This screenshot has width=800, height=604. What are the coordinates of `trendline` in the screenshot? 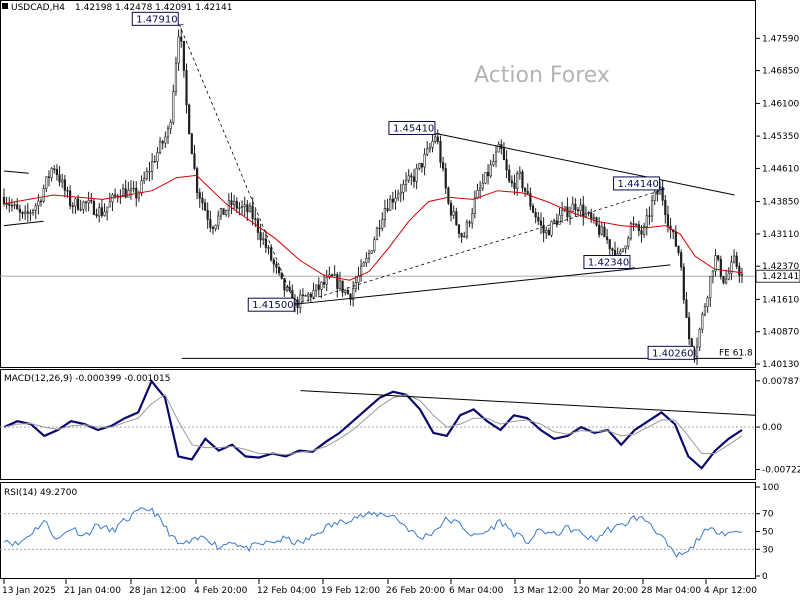 It's located at (585, 164).